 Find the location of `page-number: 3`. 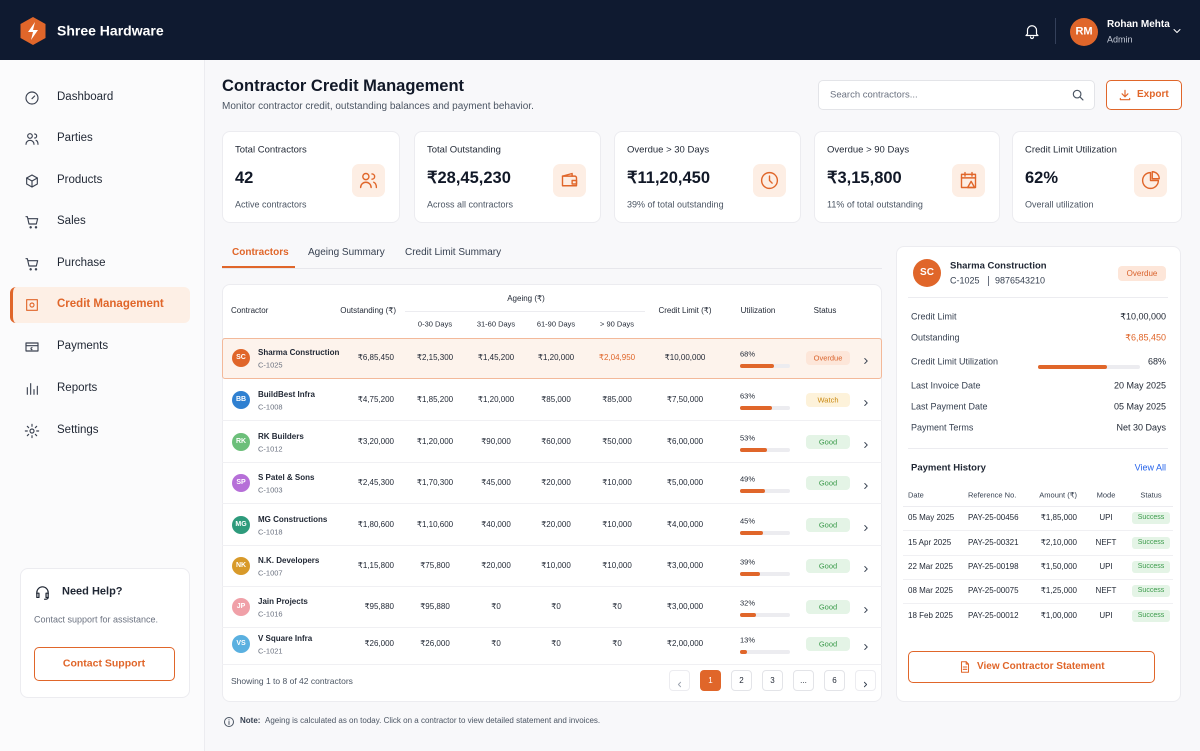

page-number: 3 is located at coordinates (772, 681).